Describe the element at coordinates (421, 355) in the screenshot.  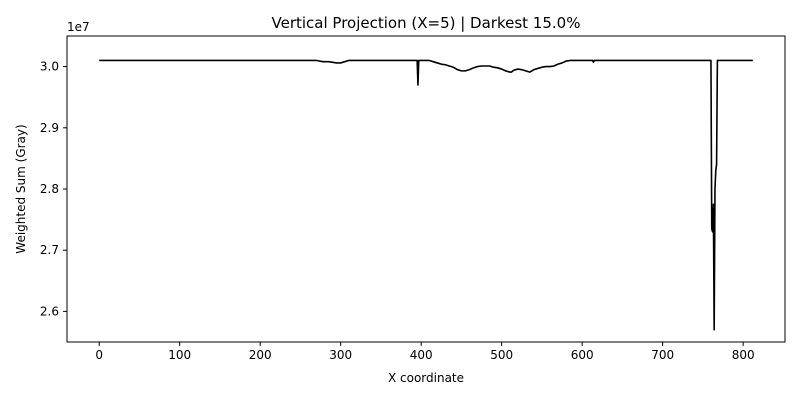
I see `x-tick-label: 400` at that location.